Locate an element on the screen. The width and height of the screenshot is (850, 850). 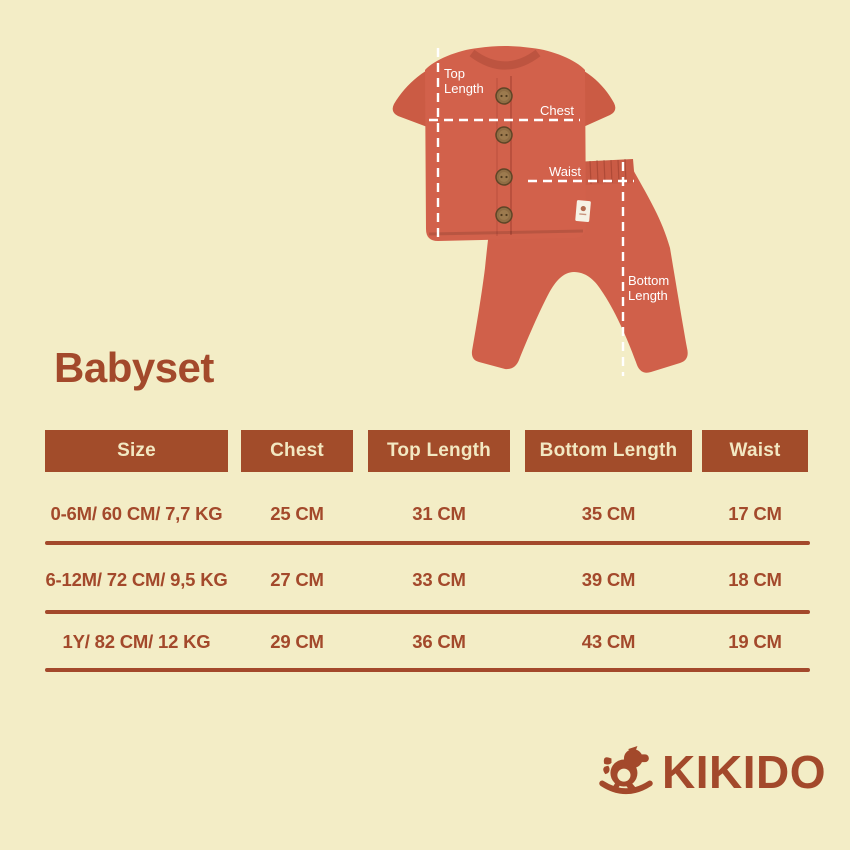
garment-illustration: Top Length Chest Waist Bottom Length is located at coordinates (540, 211).